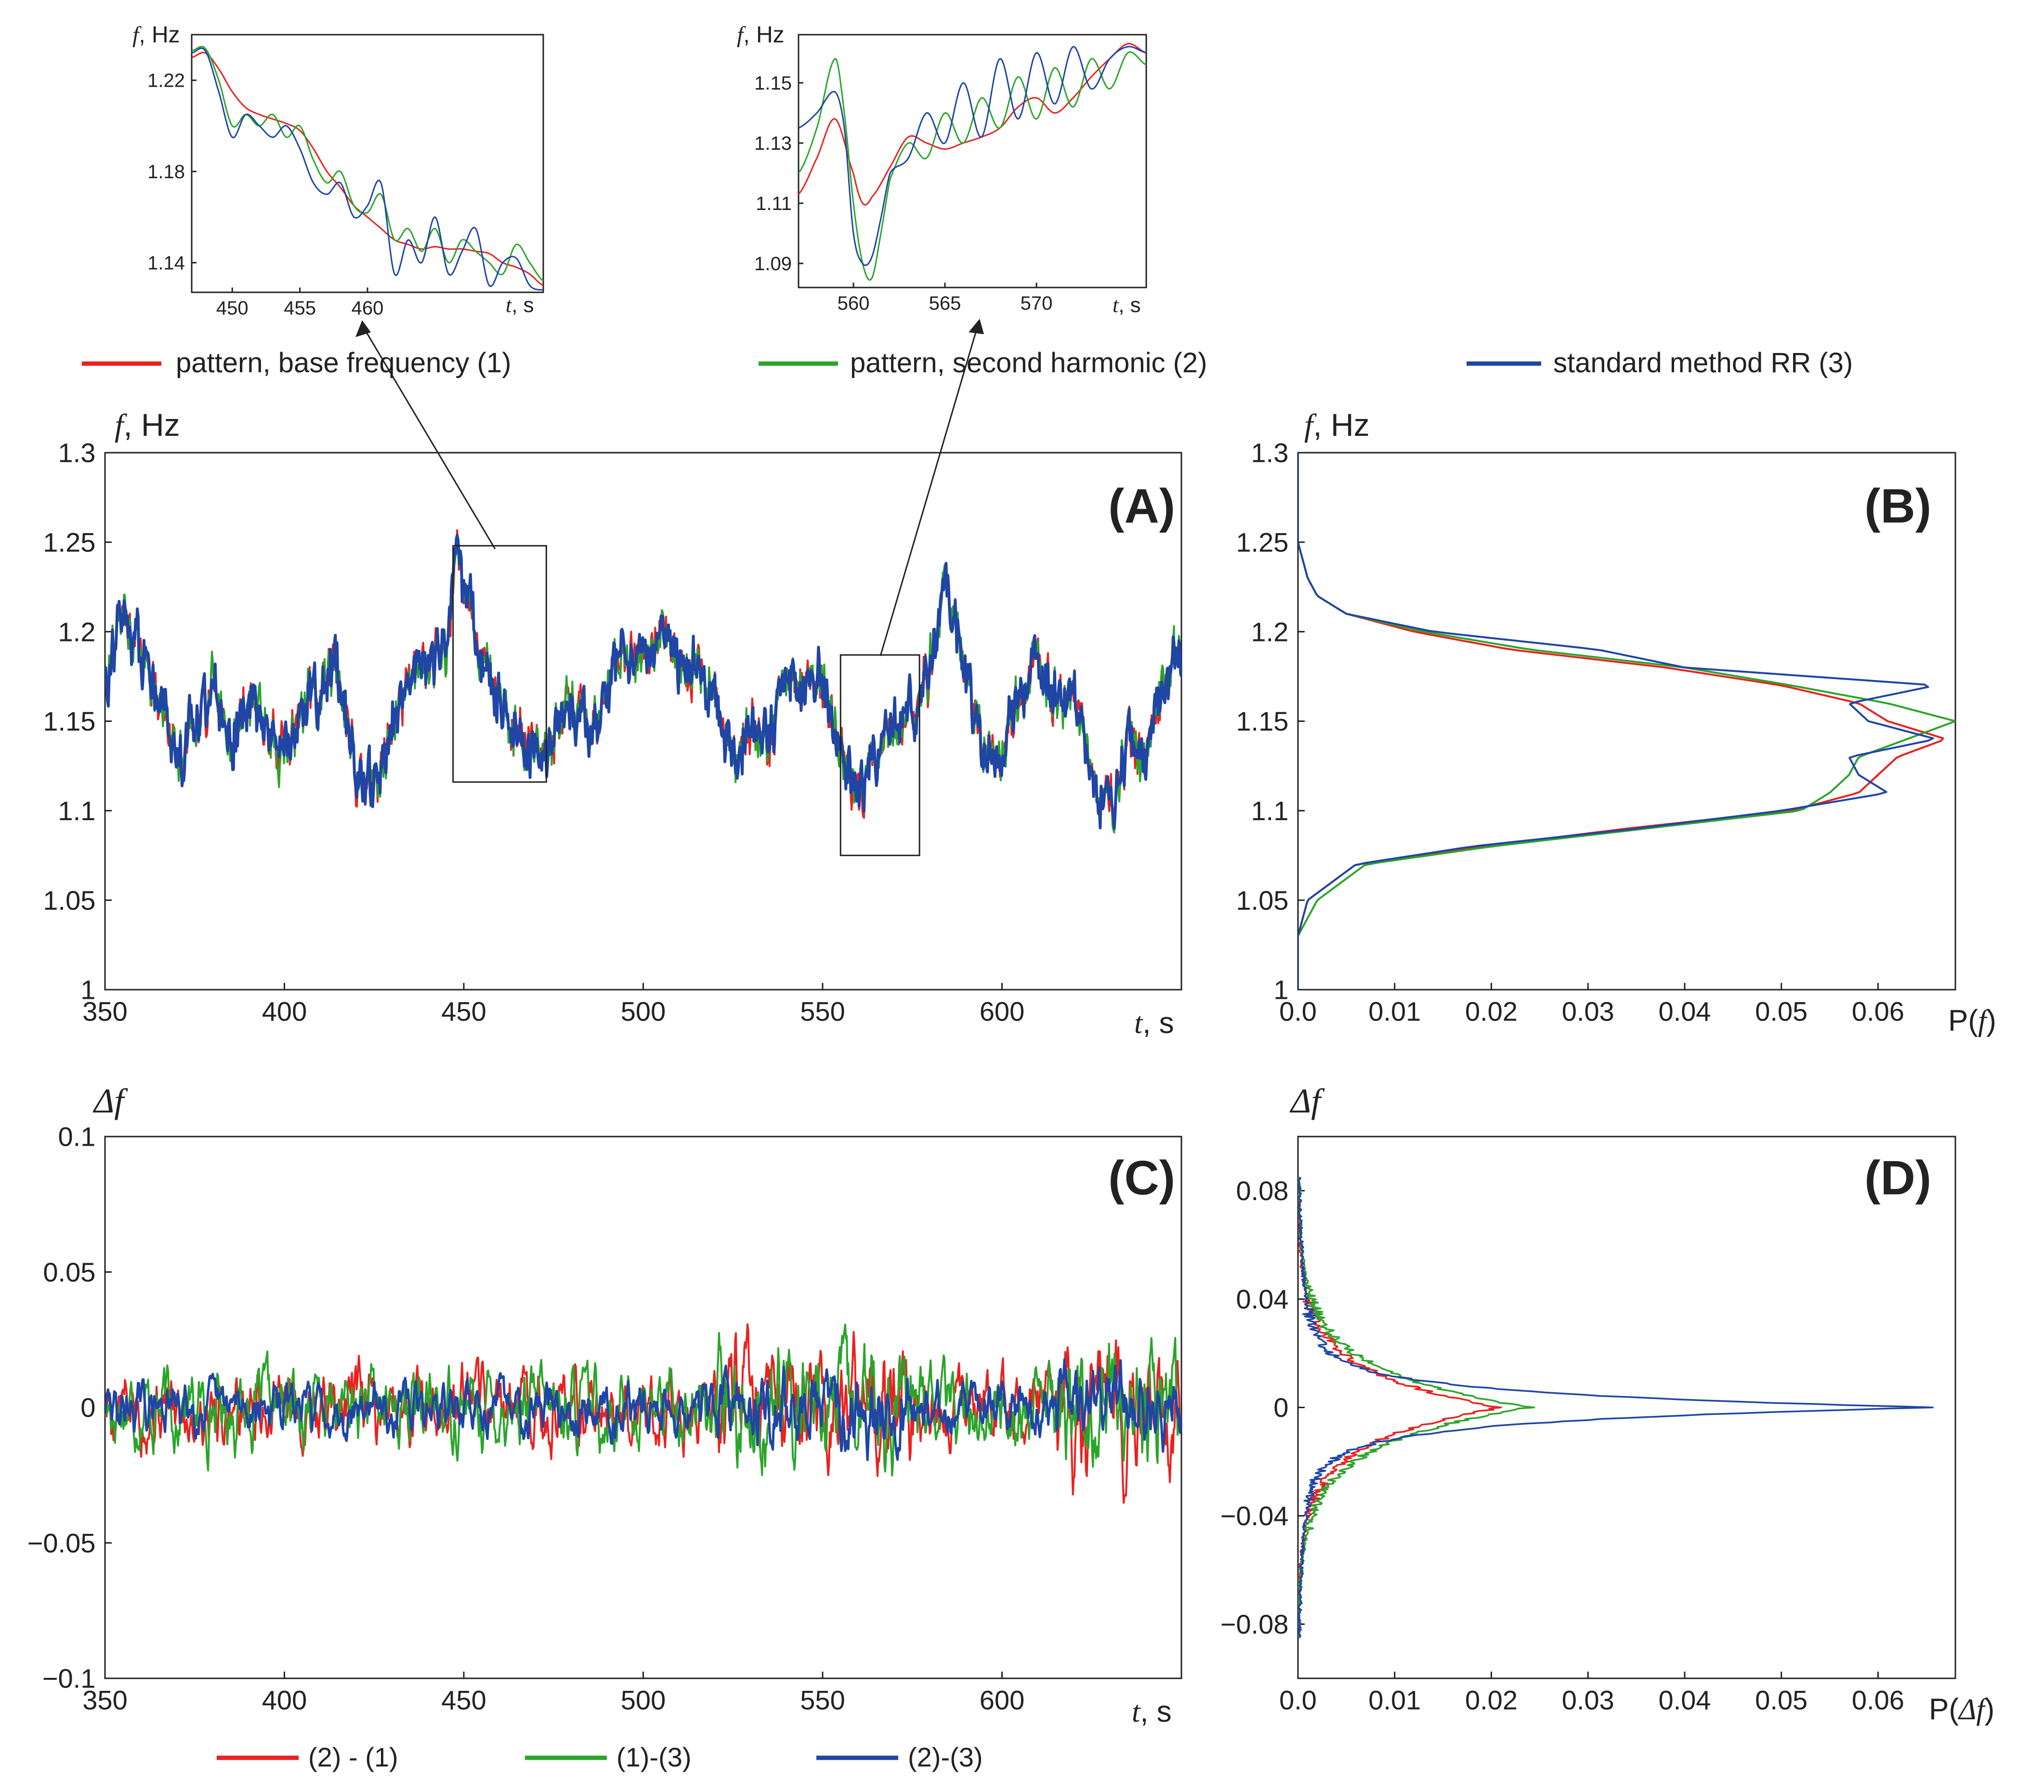  What do you see at coordinates (654, 1757) in the screenshot?
I see `legend-label-diff-13: (1)-(3)` at bounding box center [654, 1757].